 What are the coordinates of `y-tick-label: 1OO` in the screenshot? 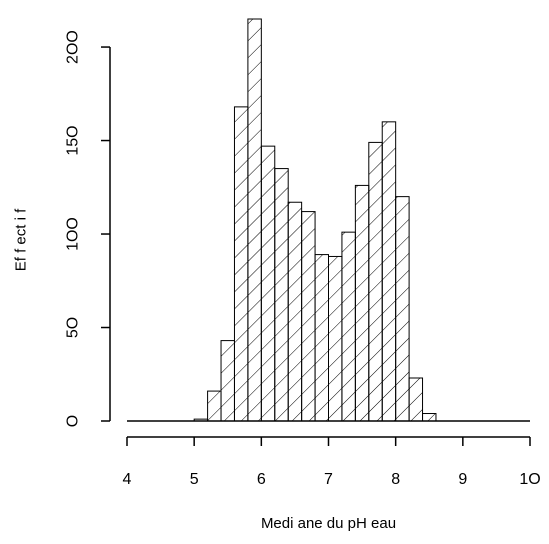 It's located at (73, 234).